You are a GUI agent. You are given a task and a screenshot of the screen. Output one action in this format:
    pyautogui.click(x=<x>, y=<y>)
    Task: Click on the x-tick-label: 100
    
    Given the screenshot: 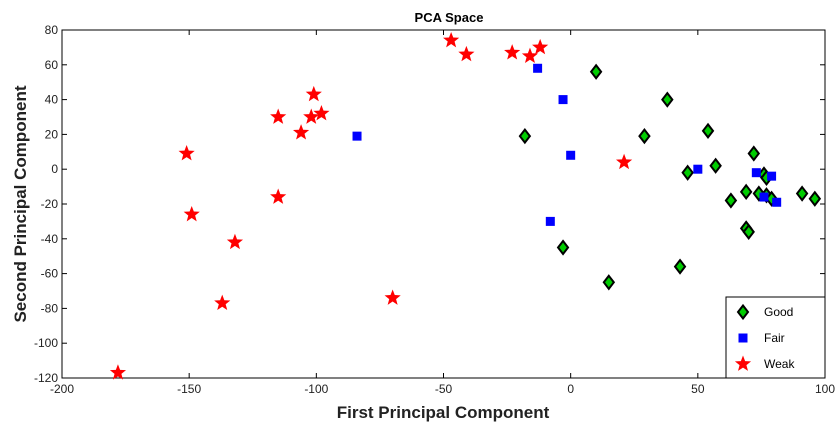 What is the action you would take?
    pyautogui.click(x=825, y=389)
    